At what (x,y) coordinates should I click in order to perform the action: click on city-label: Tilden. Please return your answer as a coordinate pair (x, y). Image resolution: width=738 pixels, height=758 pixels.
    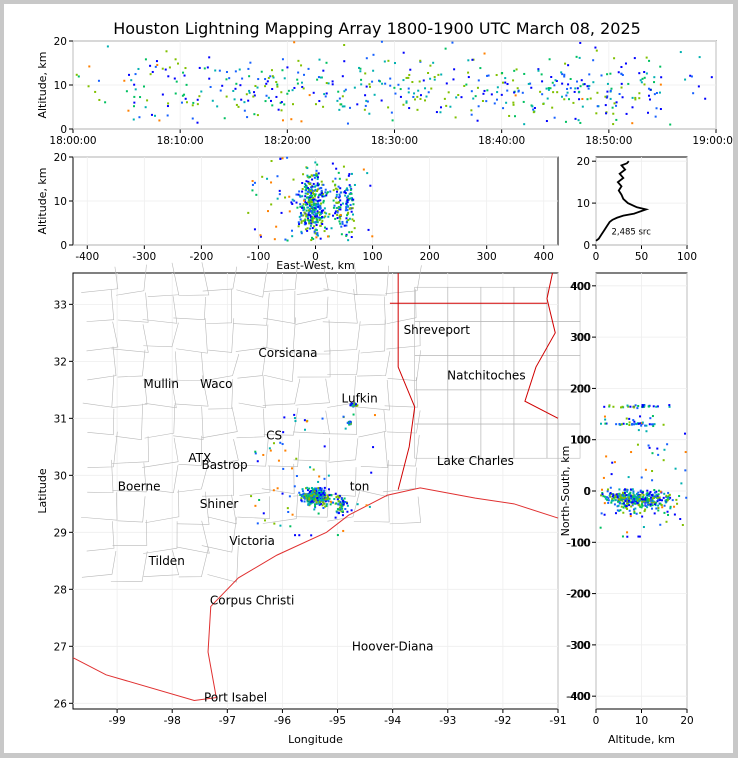
    Looking at the image, I should click on (166, 561).